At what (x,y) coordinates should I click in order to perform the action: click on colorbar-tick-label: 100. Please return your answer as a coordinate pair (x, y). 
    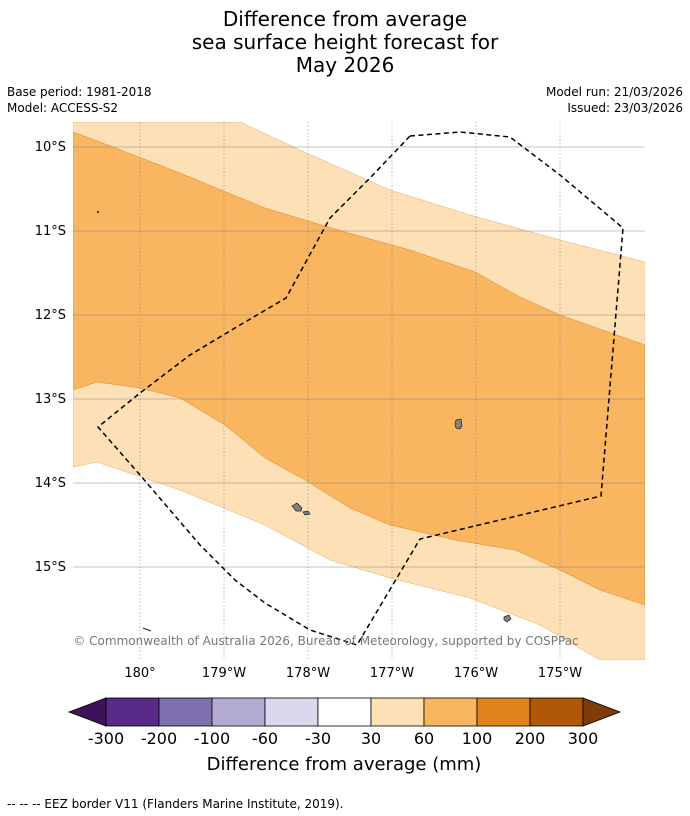
    Looking at the image, I should click on (477, 738).